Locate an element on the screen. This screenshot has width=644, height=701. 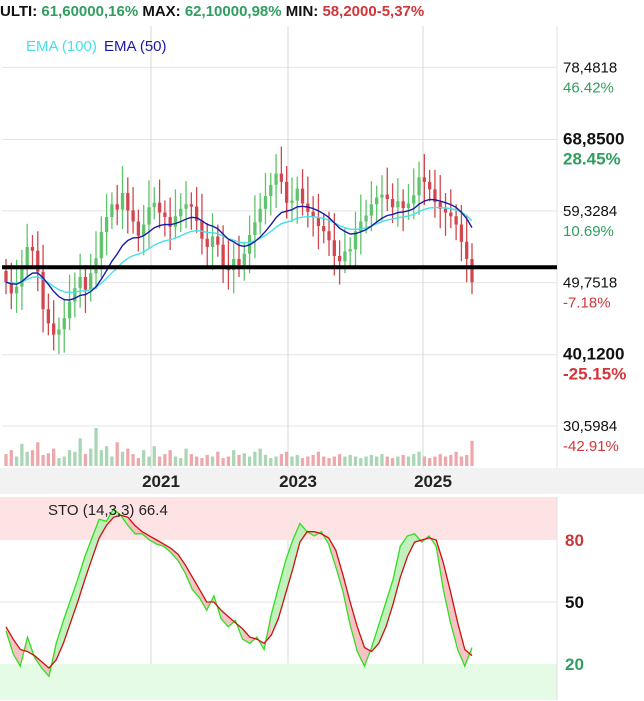
sto-tick-label: 20 is located at coordinates (574, 664).